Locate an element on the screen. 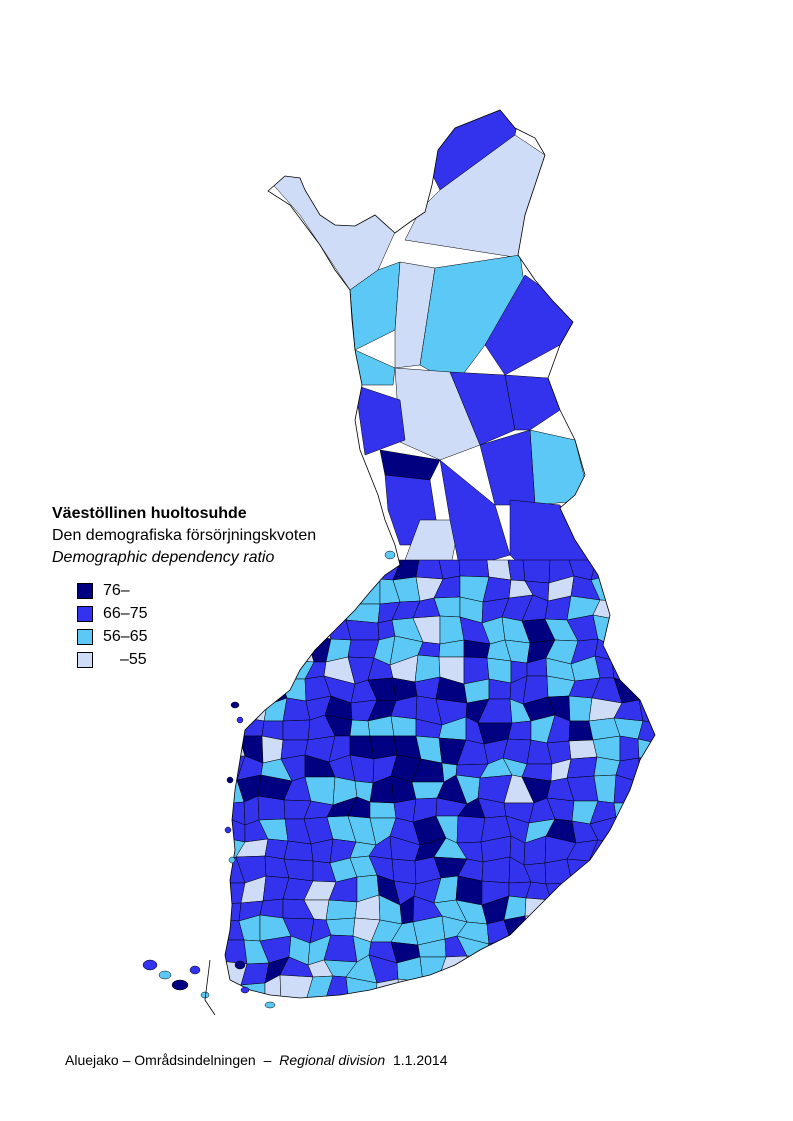  legend-item: –55 is located at coordinates (196, 659).